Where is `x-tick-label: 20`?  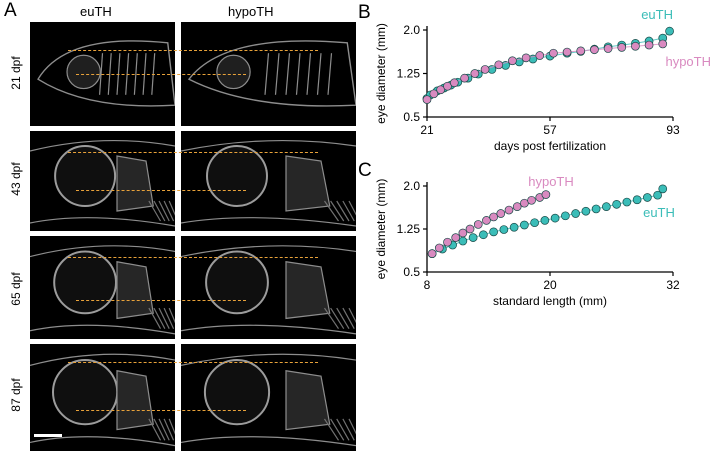
x-tick-label: 20 is located at coordinates (550, 285).